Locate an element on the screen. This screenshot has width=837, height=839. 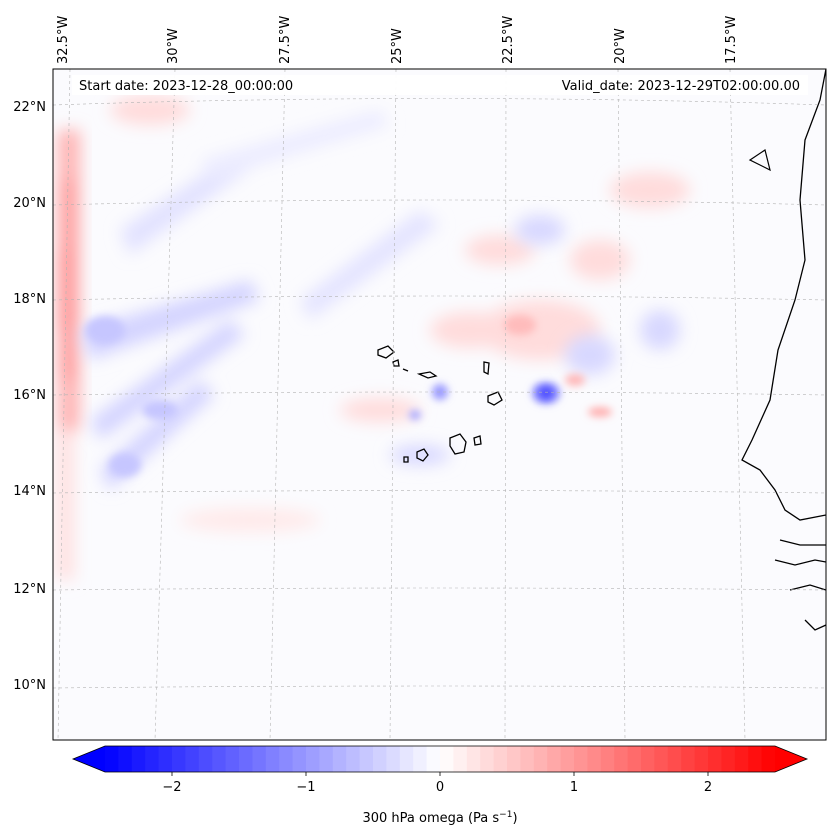
lat-label: 16°N is located at coordinates (29, 395).